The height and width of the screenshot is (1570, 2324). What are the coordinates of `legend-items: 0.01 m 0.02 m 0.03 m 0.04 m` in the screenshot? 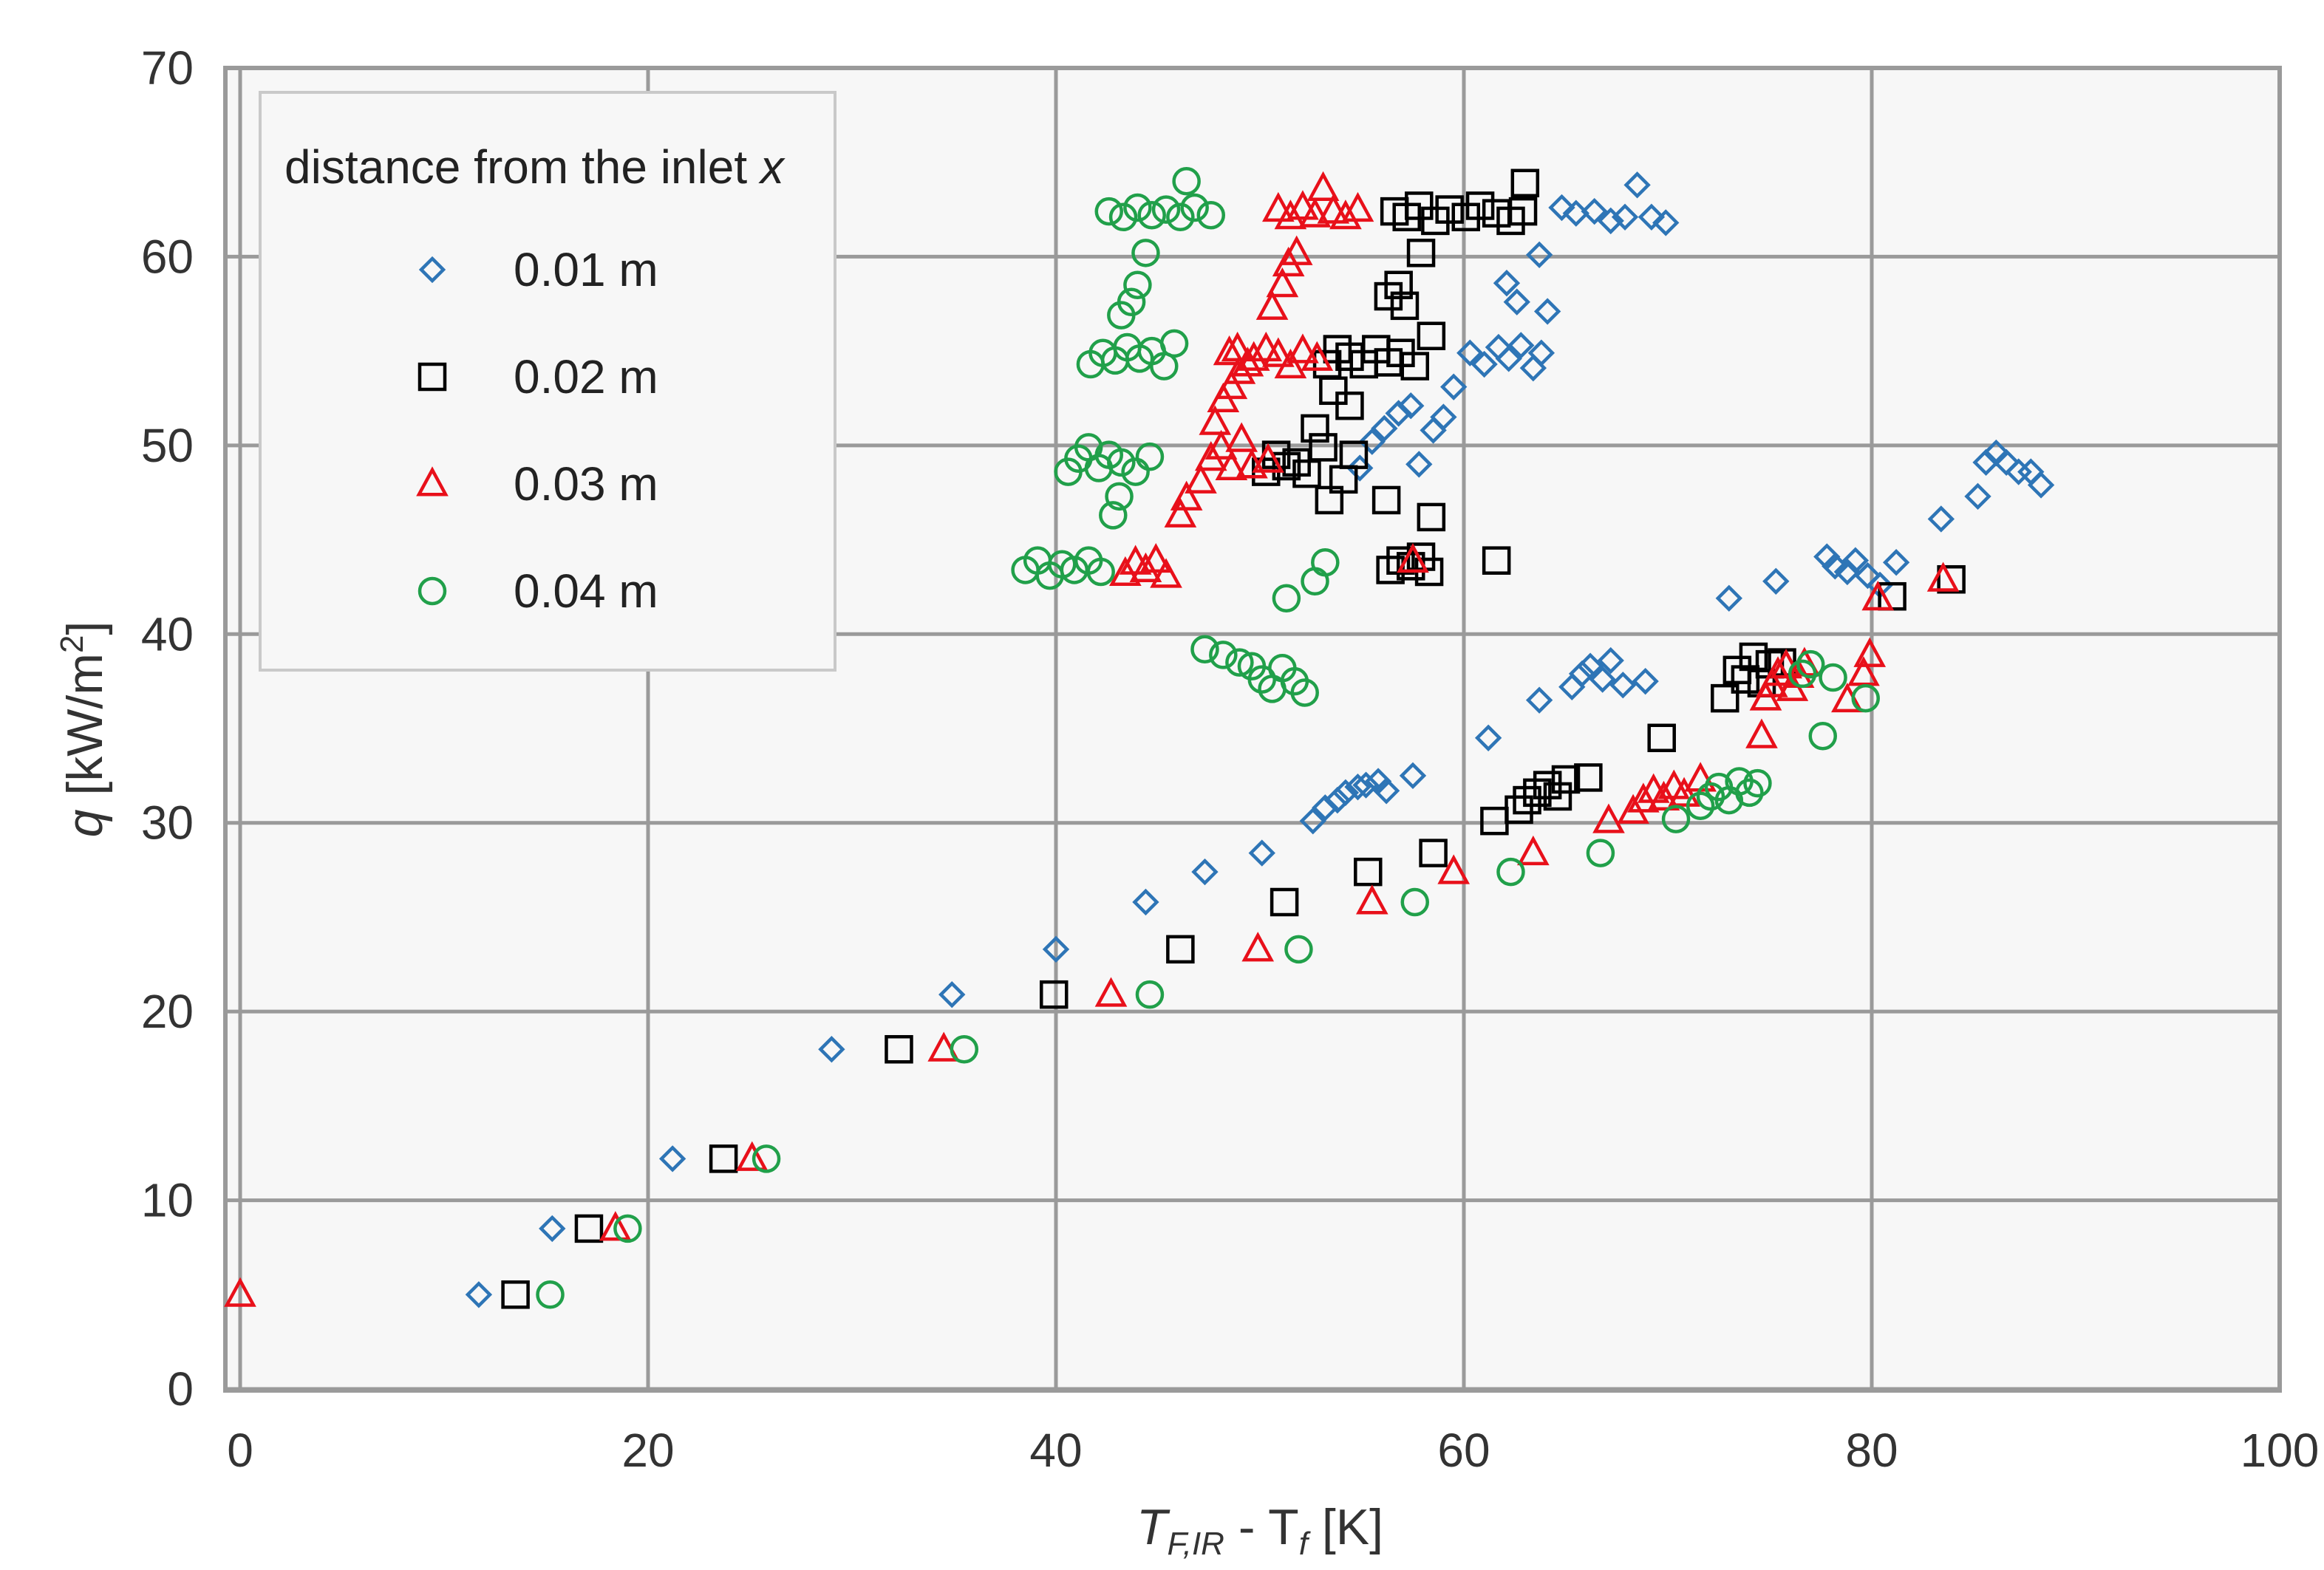 It's located at (537, 430).